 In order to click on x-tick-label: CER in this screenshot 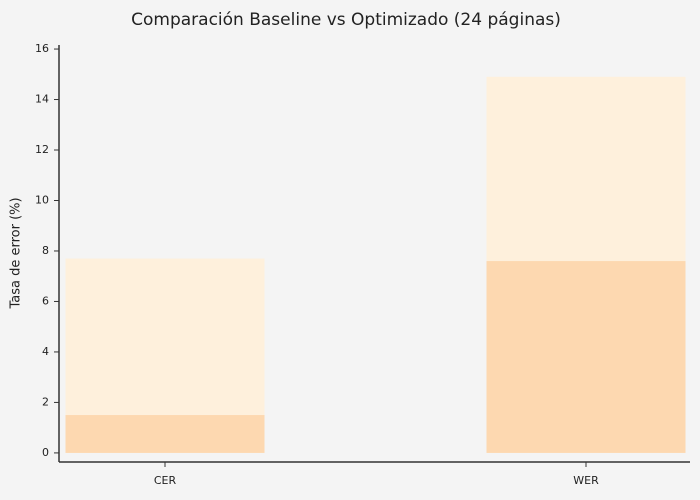, I will do `click(165, 480)`.